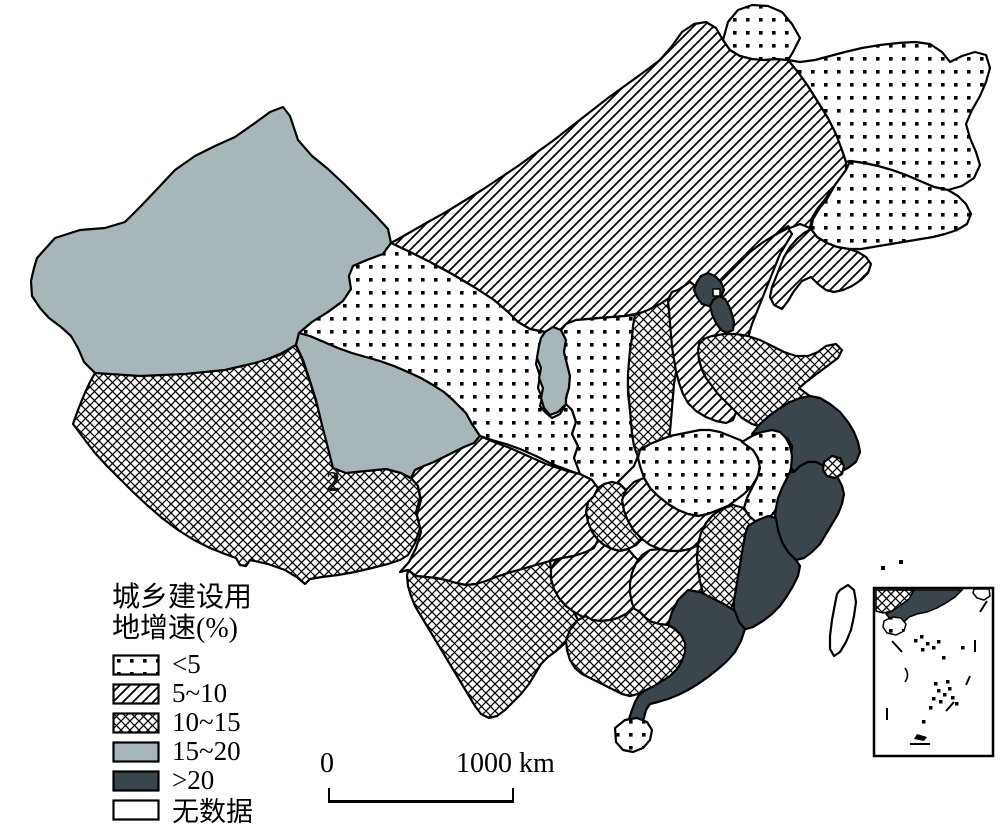 This screenshot has height=824, width=1000. I want to click on inset-island-dots, so click(939, 679).